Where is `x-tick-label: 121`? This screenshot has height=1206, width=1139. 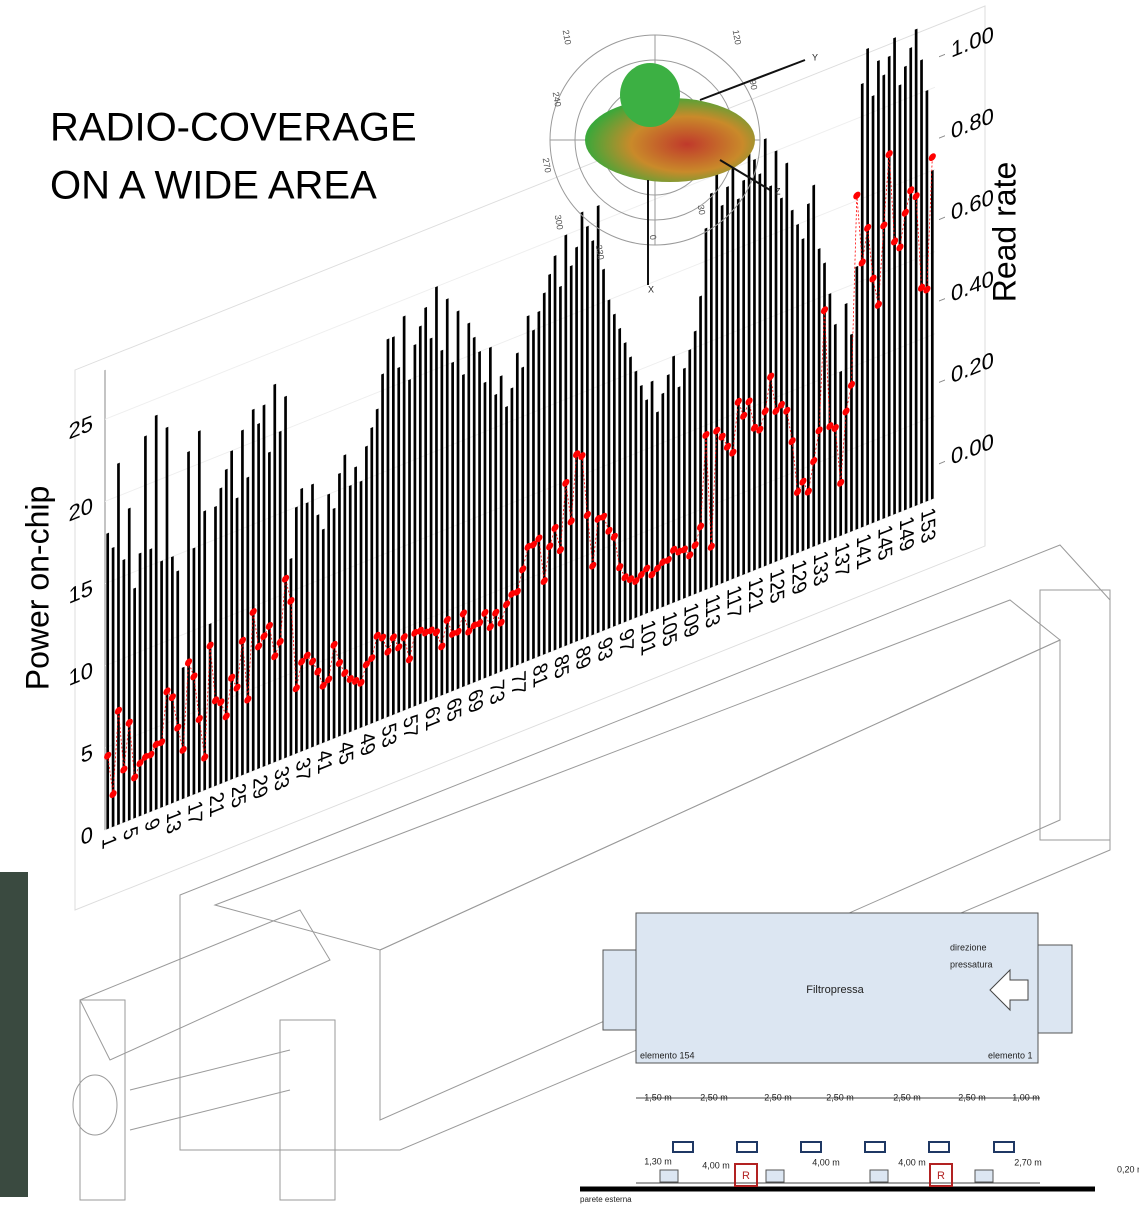
x-tick-label: 121 is located at coordinates (755, 594).